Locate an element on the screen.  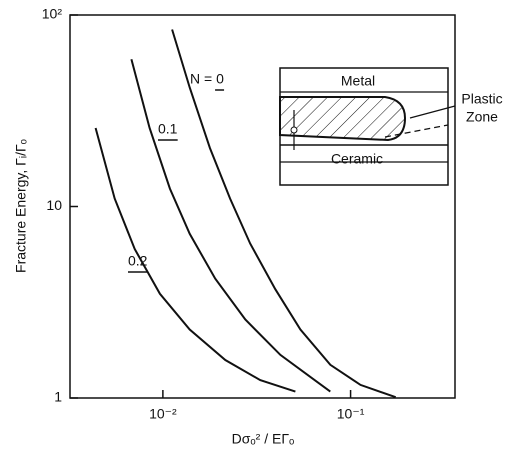
inset-label: Ceramic is located at coordinates (357, 159).